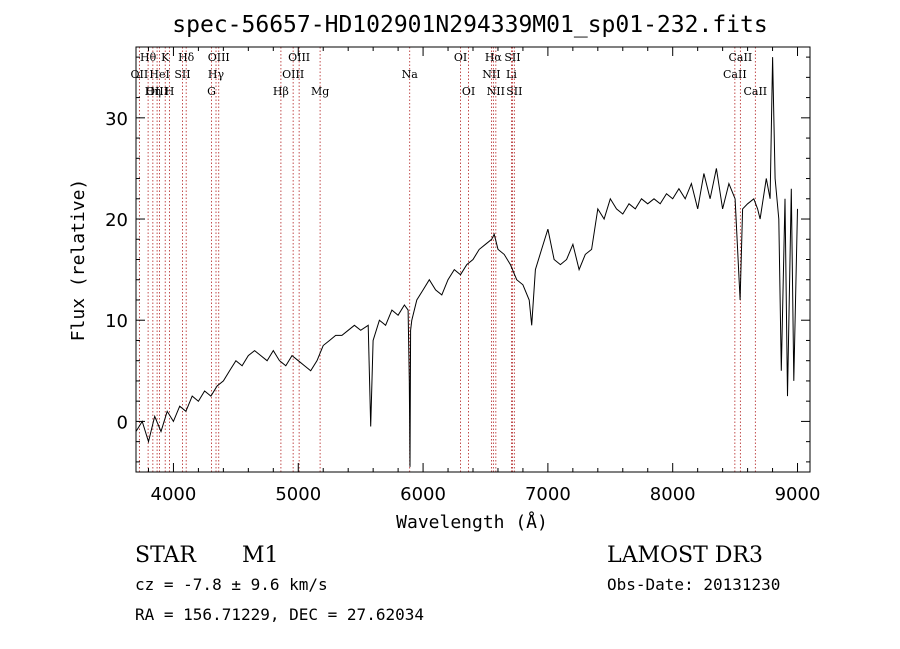 Image resolution: width=900 pixels, height=649 pixels. Describe the element at coordinates (166, 555) in the screenshot. I see `object-class: STAR` at that location.